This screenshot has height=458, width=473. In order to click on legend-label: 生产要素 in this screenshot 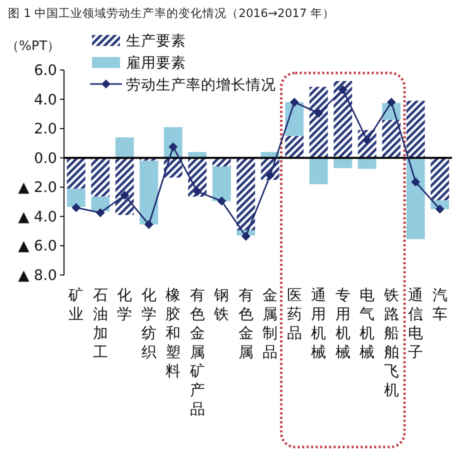, I will do `click(156, 41)`.